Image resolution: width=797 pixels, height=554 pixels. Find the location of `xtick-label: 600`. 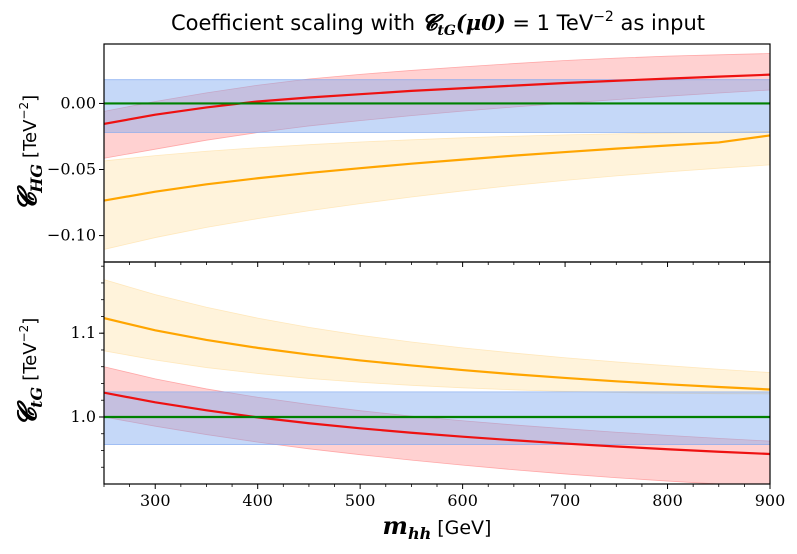

xtick-label: 600 is located at coordinates (462, 500).